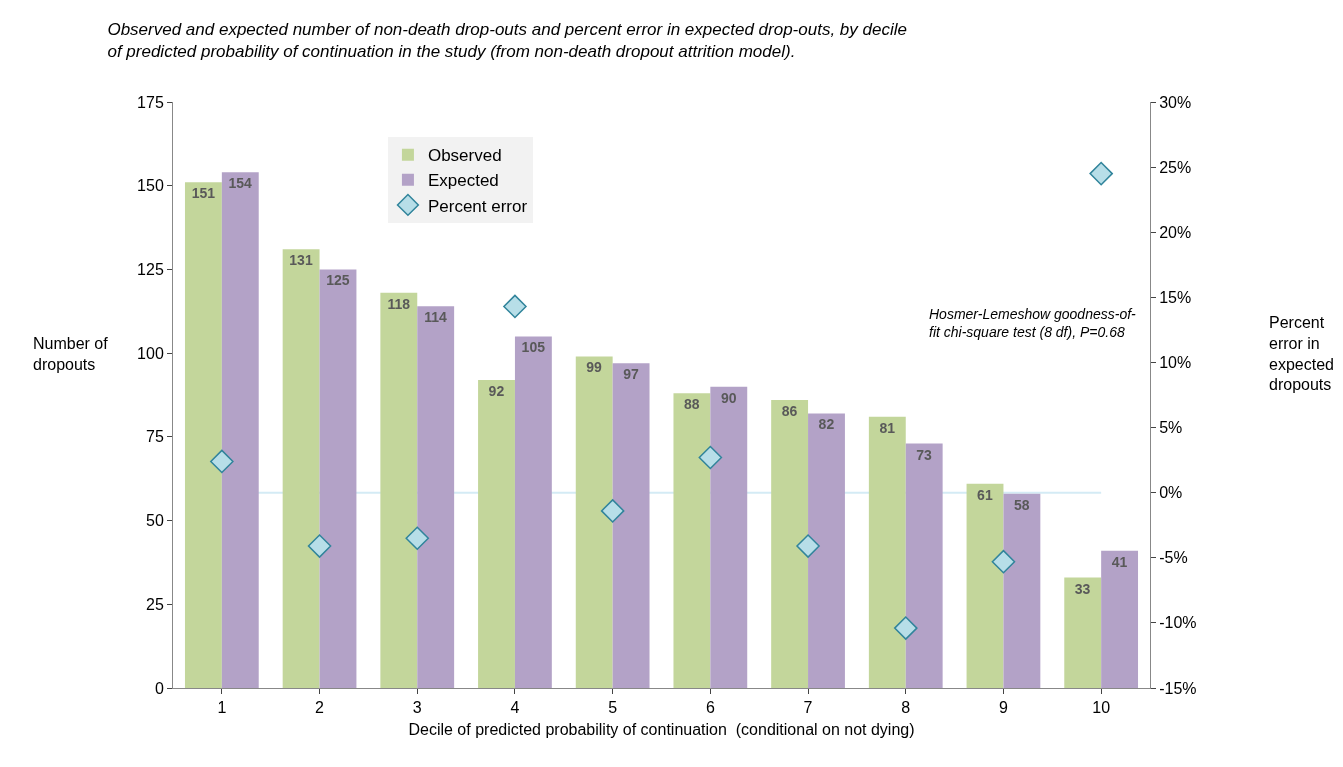 The width and height of the screenshot is (1343, 767). What do you see at coordinates (301, 260) in the screenshot?
I see `data-label: 131` at bounding box center [301, 260].